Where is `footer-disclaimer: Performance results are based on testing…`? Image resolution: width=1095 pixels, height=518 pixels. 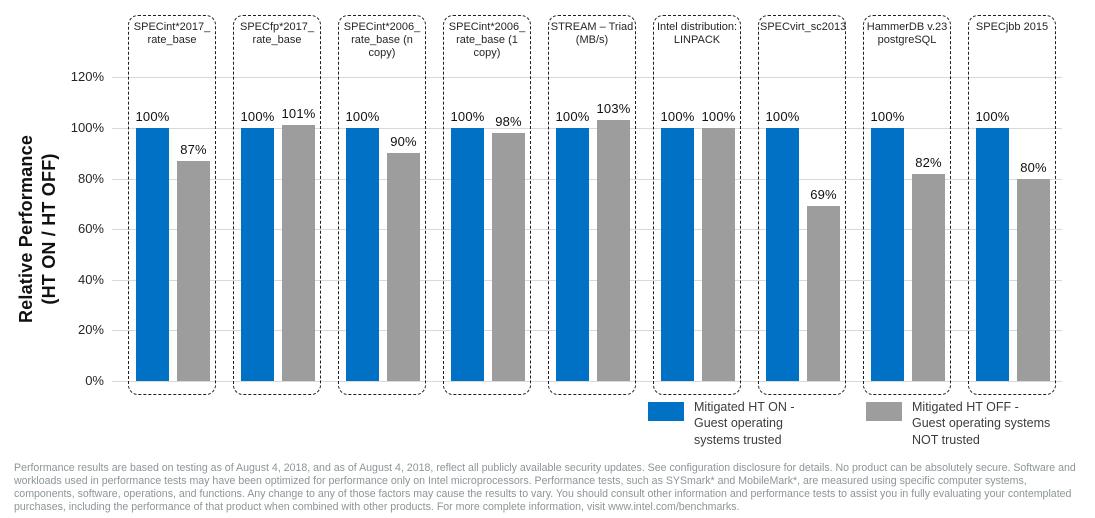
footer-disclaimer: Performance results are based on testing… is located at coordinates (545, 488).